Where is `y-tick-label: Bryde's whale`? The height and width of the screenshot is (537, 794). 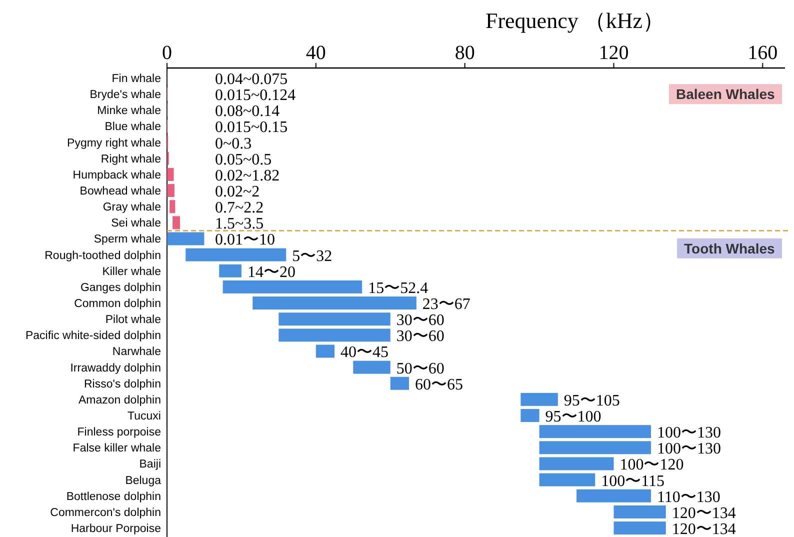 y-tick-label: Bryde's whale is located at coordinates (125, 95).